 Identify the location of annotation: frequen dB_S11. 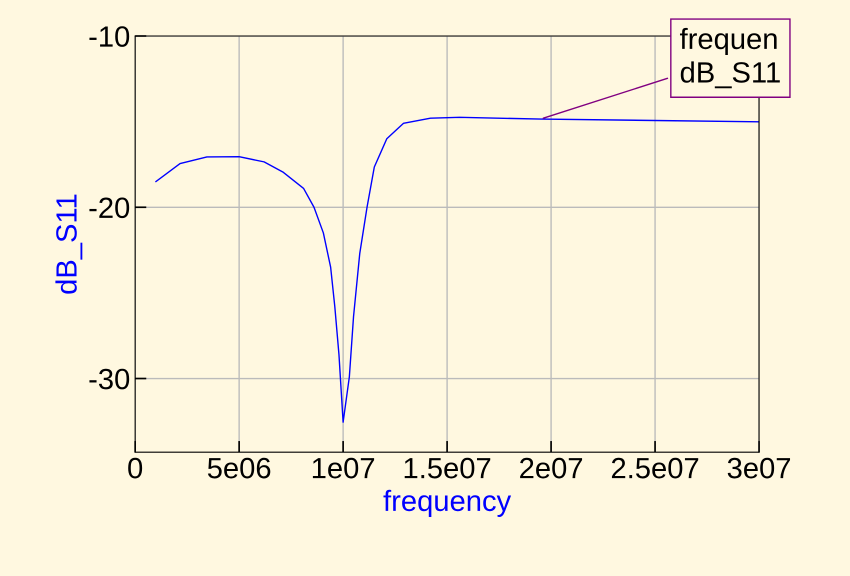
(730, 58).